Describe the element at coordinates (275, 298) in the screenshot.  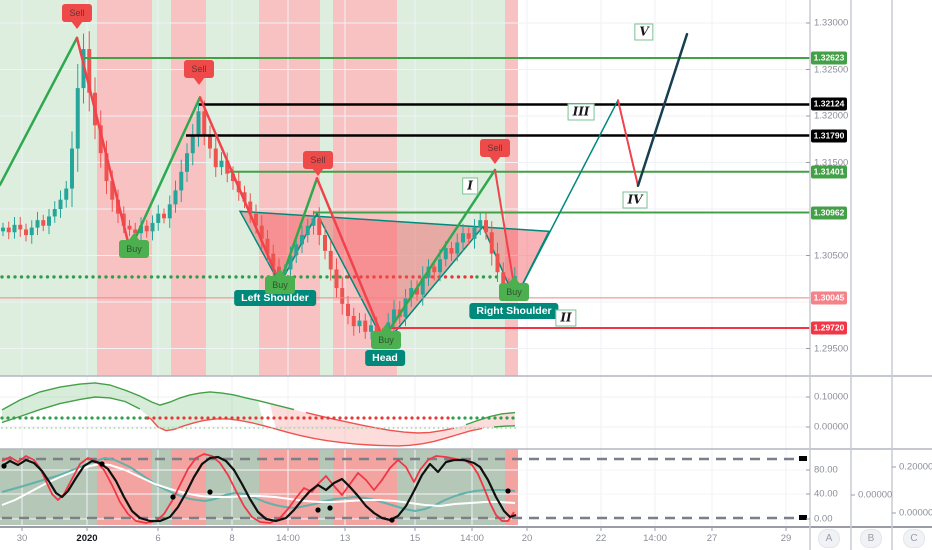
I see `label-left-shoulder: Left Shoulder` at that location.